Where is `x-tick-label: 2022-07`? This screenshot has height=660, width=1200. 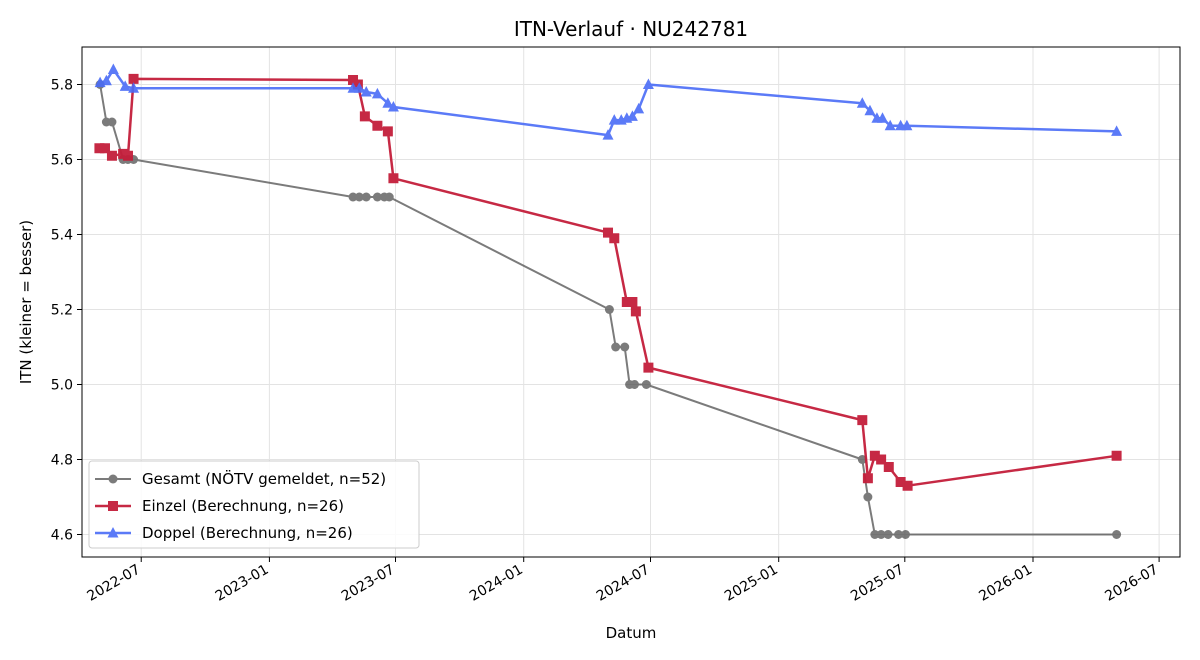
x-tick-label: 2022-07 is located at coordinates (114, 583).